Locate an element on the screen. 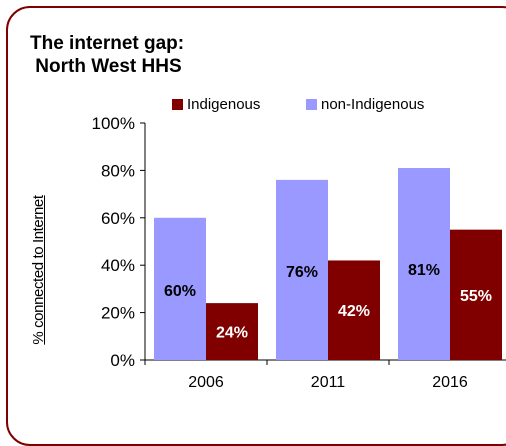  y-tick-label: 40% is located at coordinates (118, 265).